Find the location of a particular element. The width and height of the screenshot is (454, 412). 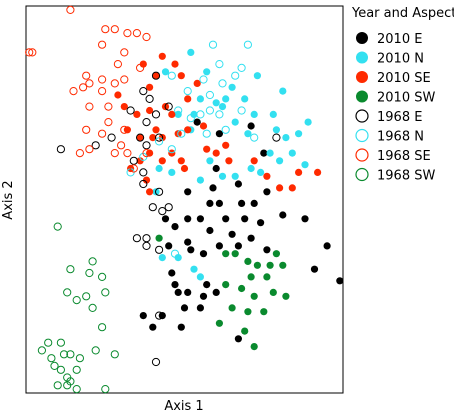

legend-label-1968-n: 1968 N is located at coordinates (400, 137).